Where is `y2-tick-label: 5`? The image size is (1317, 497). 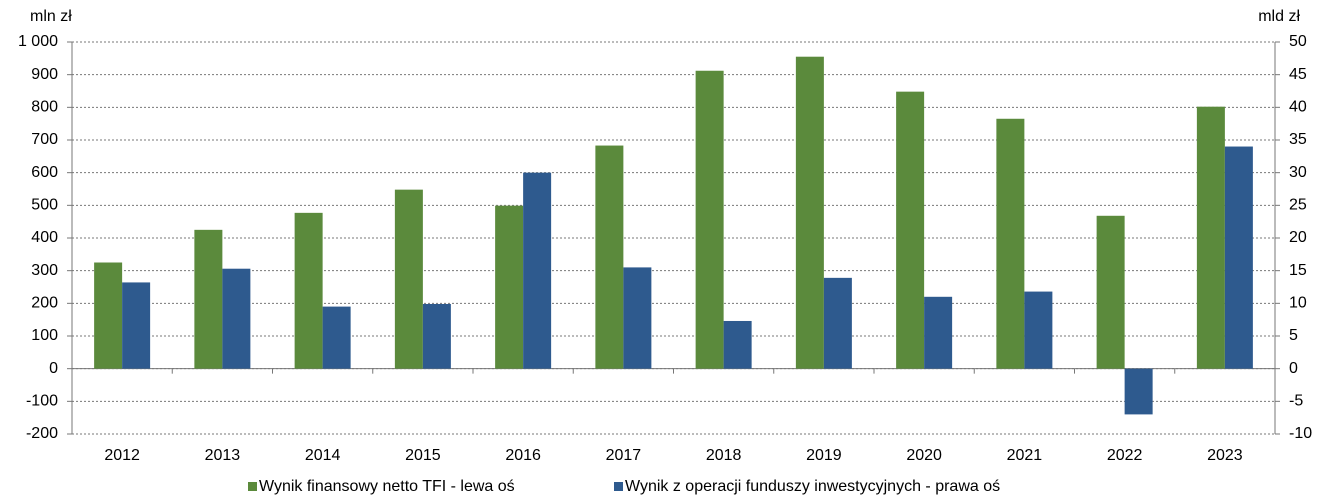
y2-tick-label: 5 is located at coordinates (1293, 335).